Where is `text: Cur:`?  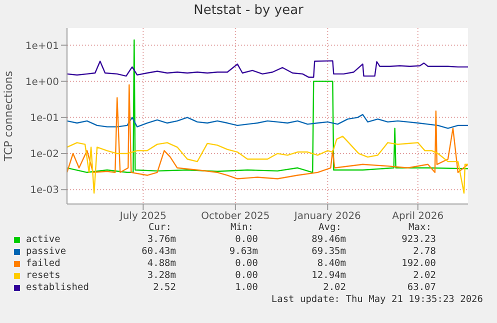 text: Cur: is located at coordinates (160, 227).